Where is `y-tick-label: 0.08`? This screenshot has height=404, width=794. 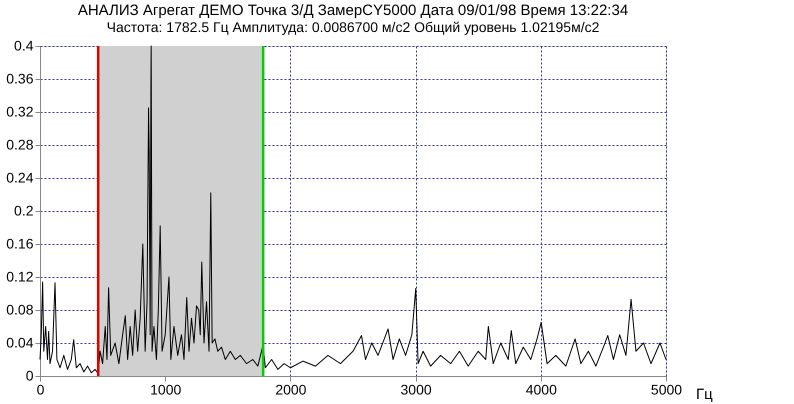 y-tick-label: 0.08 is located at coordinates (20, 310).